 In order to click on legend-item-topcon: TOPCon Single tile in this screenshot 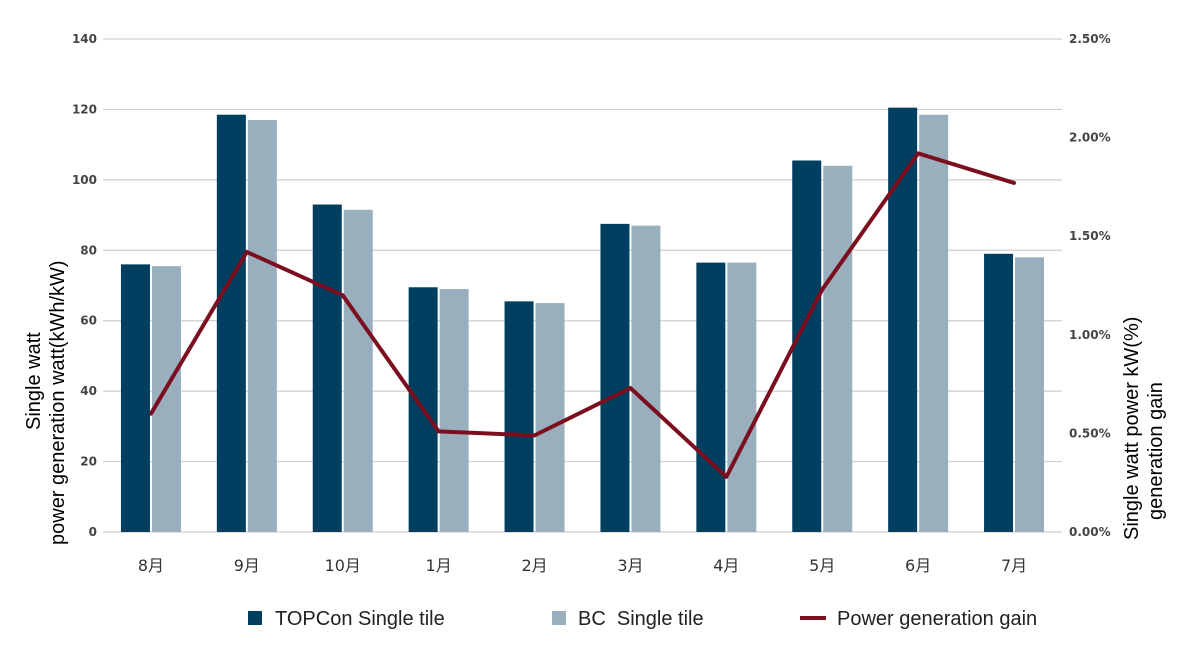, I will do `click(346, 619)`.